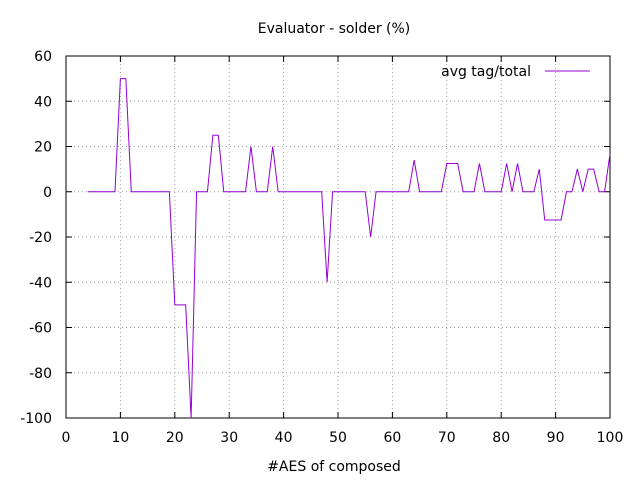 This screenshot has width=640, height=480. I want to click on y-tick-label: 20, so click(43, 148).